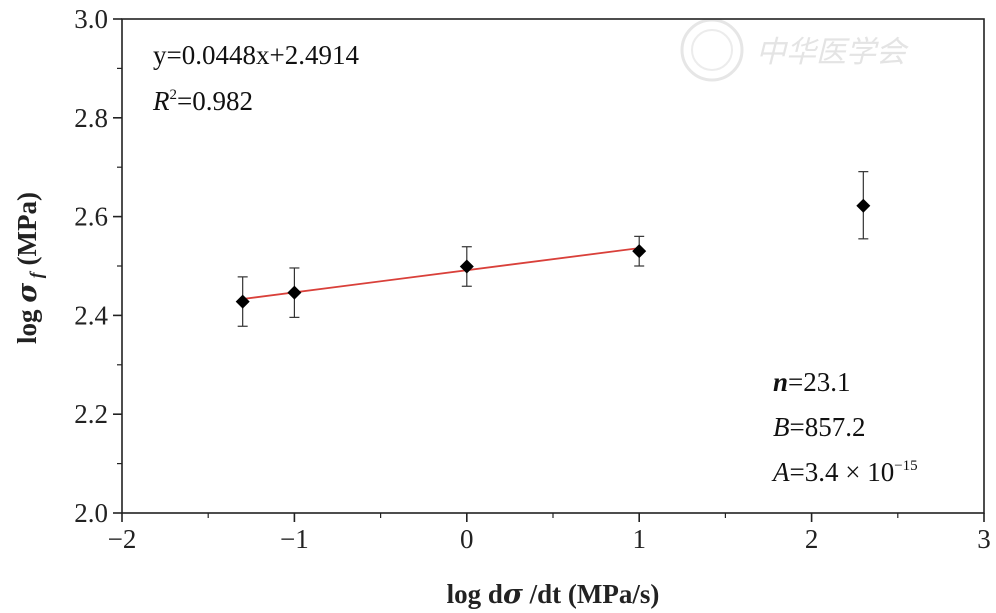 The width and height of the screenshot is (996, 613). What do you see at coordinates (639, 539) in the screenshot?
I see `x-tick-label: 1` at bounding box center [639, 539].